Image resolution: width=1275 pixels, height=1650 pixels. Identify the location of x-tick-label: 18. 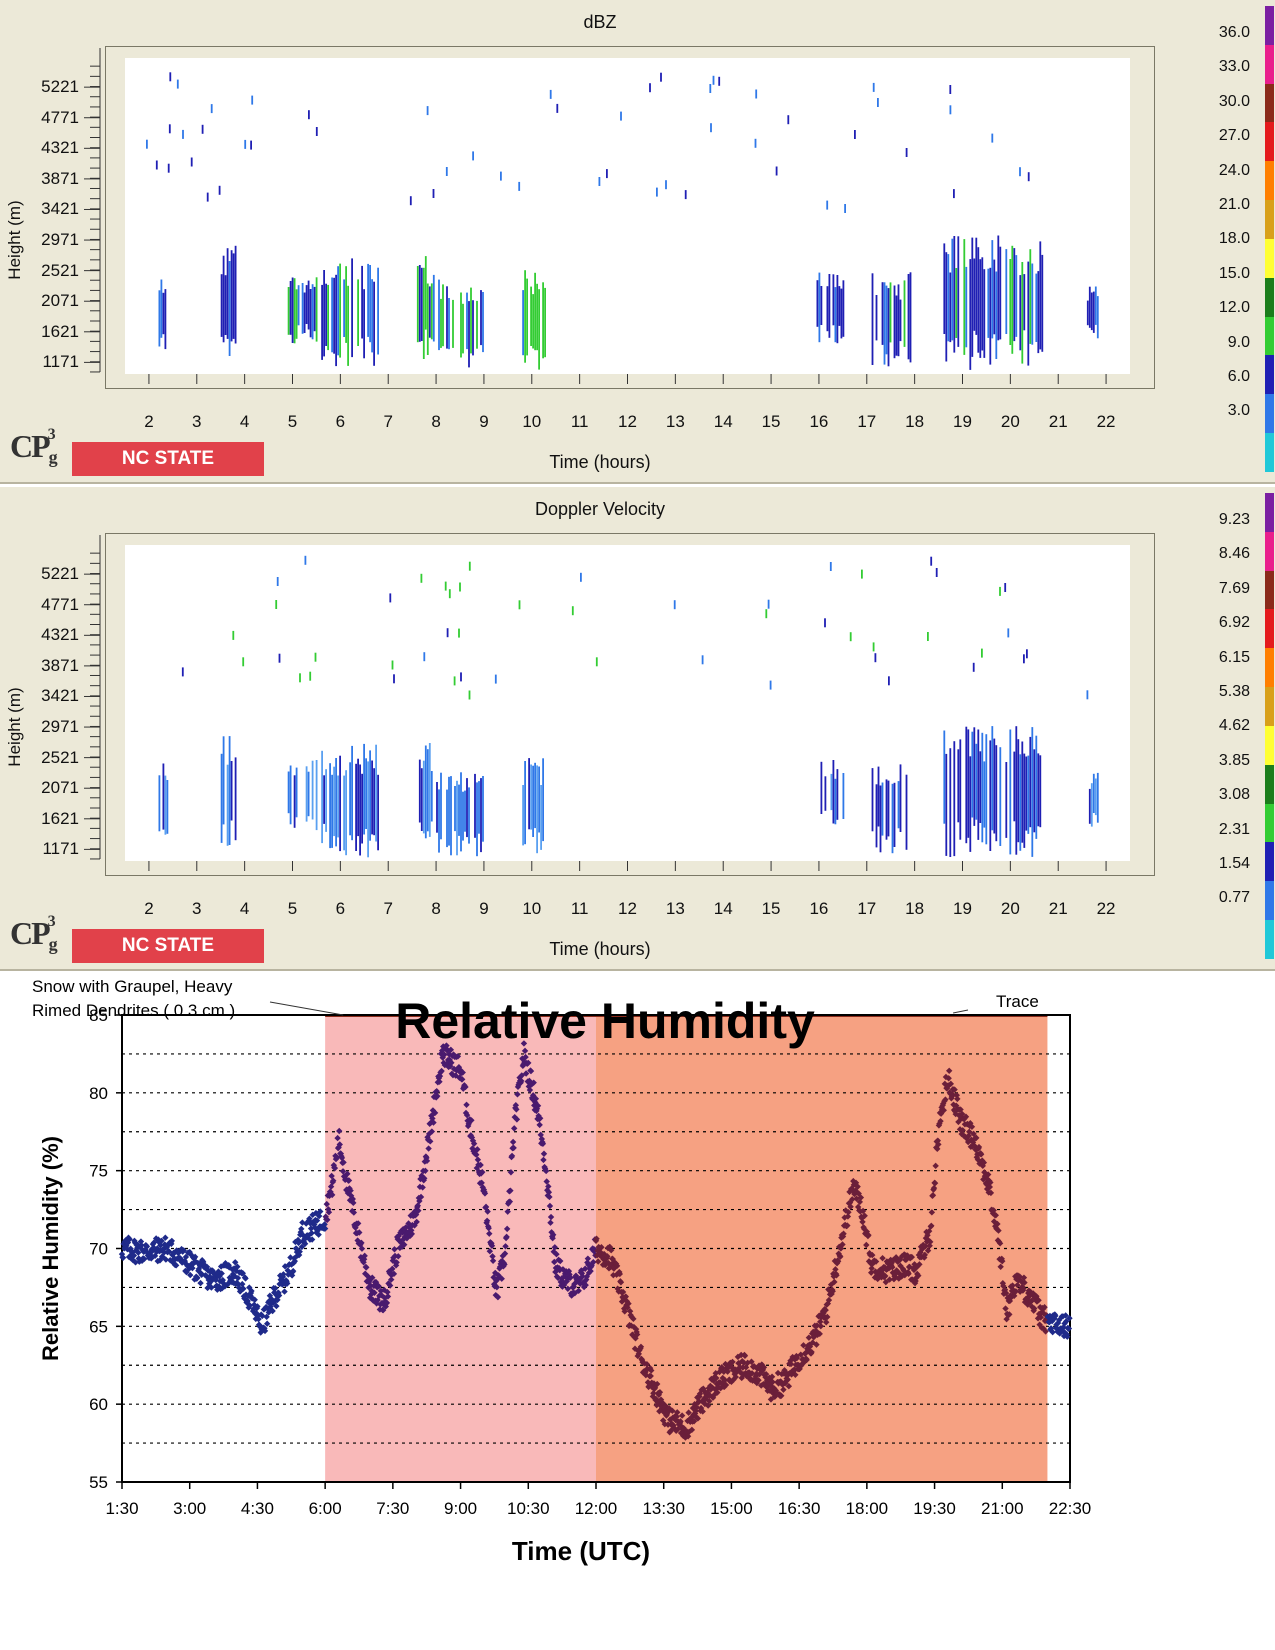
(915, 421).